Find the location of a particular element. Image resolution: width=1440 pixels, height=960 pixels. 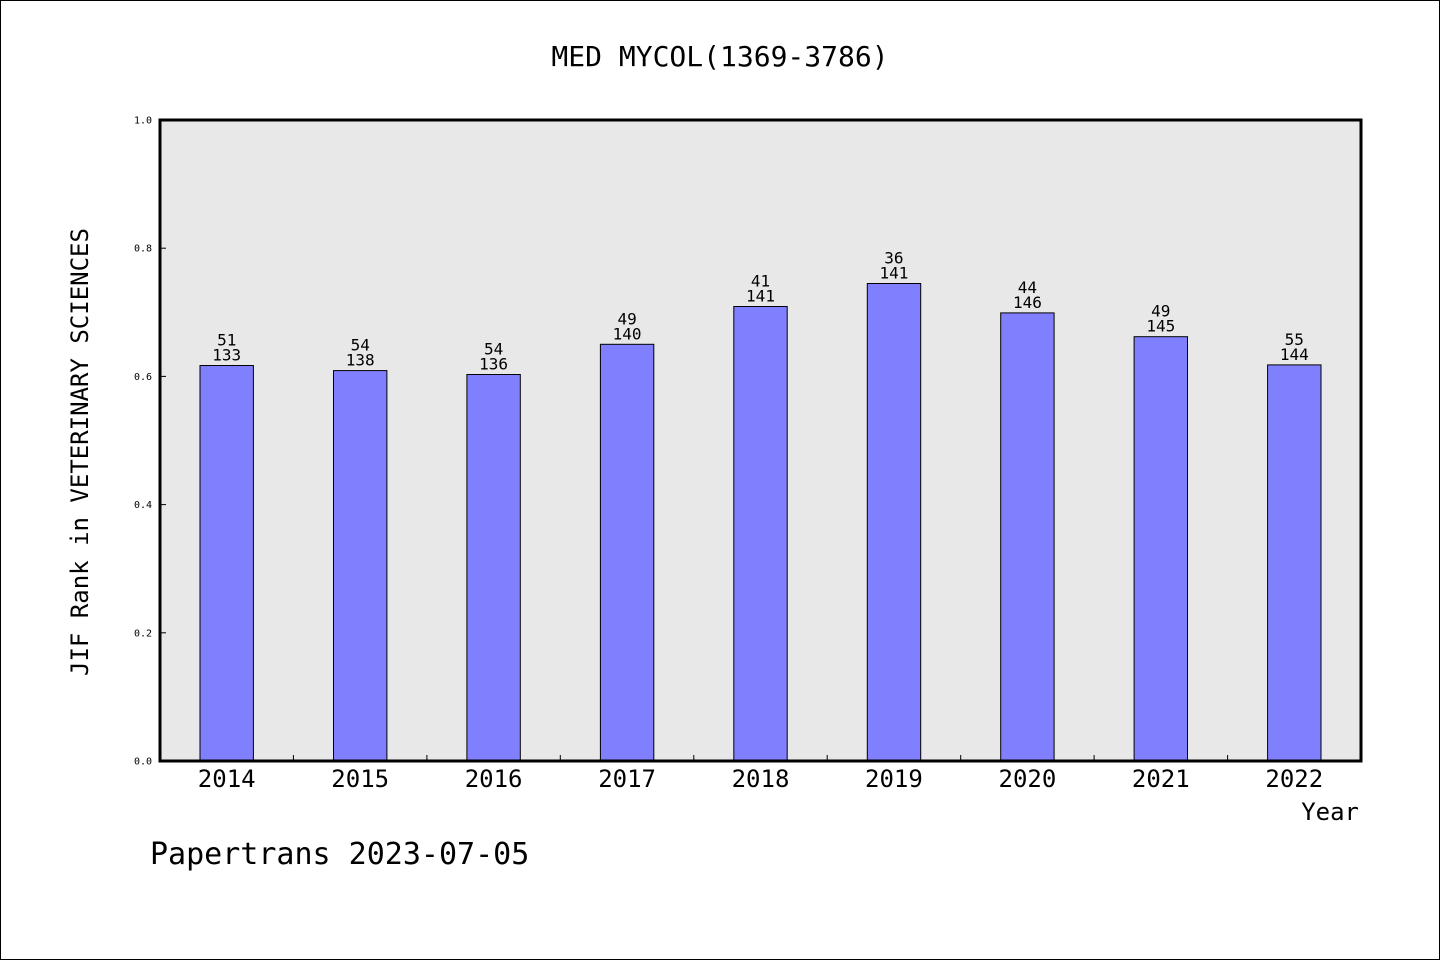

bar-rank-label-2022: 55 is located at coordinates (1294, 339).